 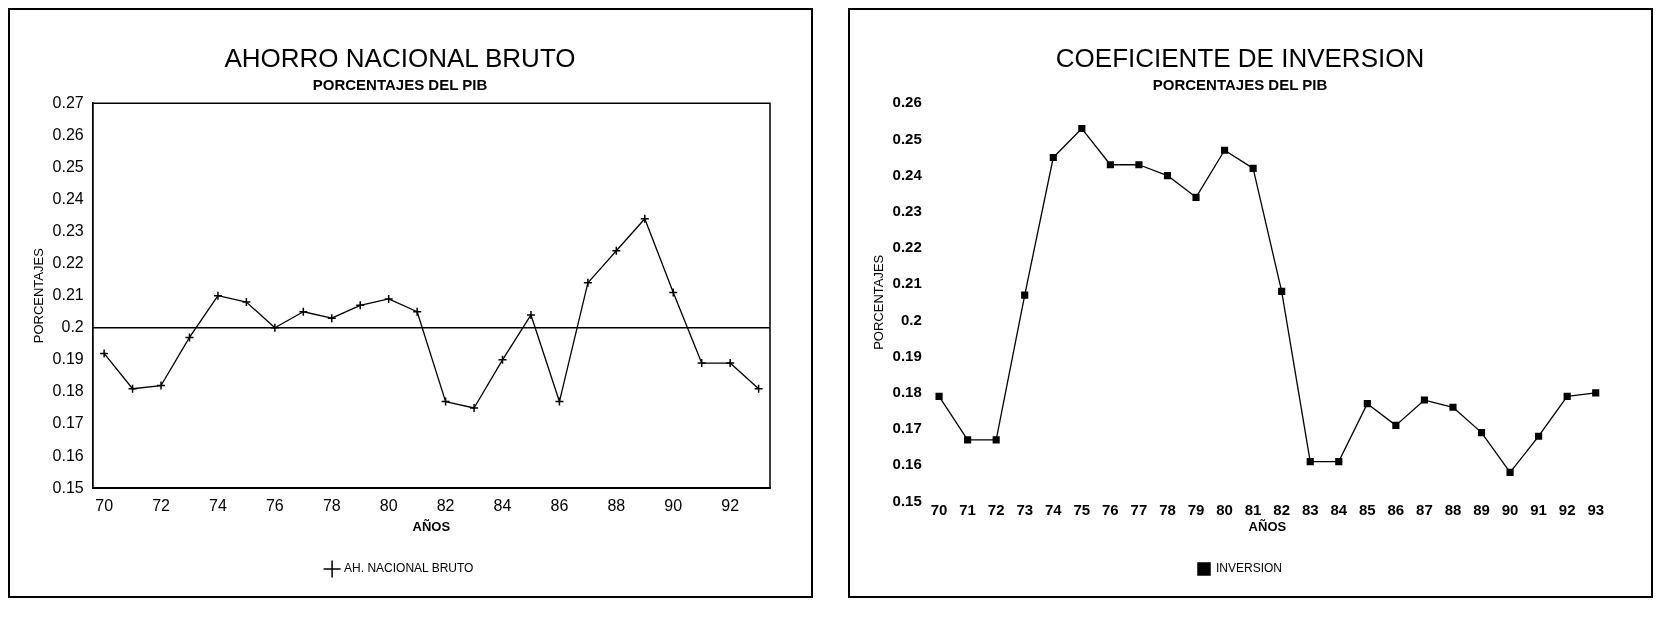 I want to click on x-tick-label: 79, so click(x=1196, y=509).